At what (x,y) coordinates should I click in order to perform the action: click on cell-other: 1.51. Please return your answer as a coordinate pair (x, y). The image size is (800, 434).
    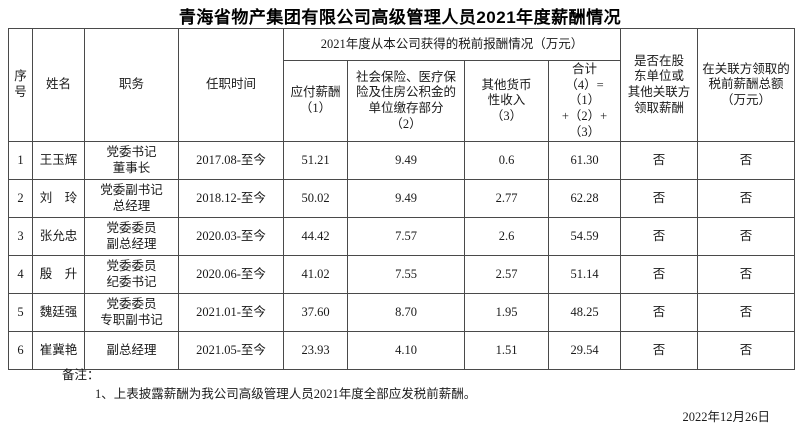
    Looking at the image, I should click on (506, 351).